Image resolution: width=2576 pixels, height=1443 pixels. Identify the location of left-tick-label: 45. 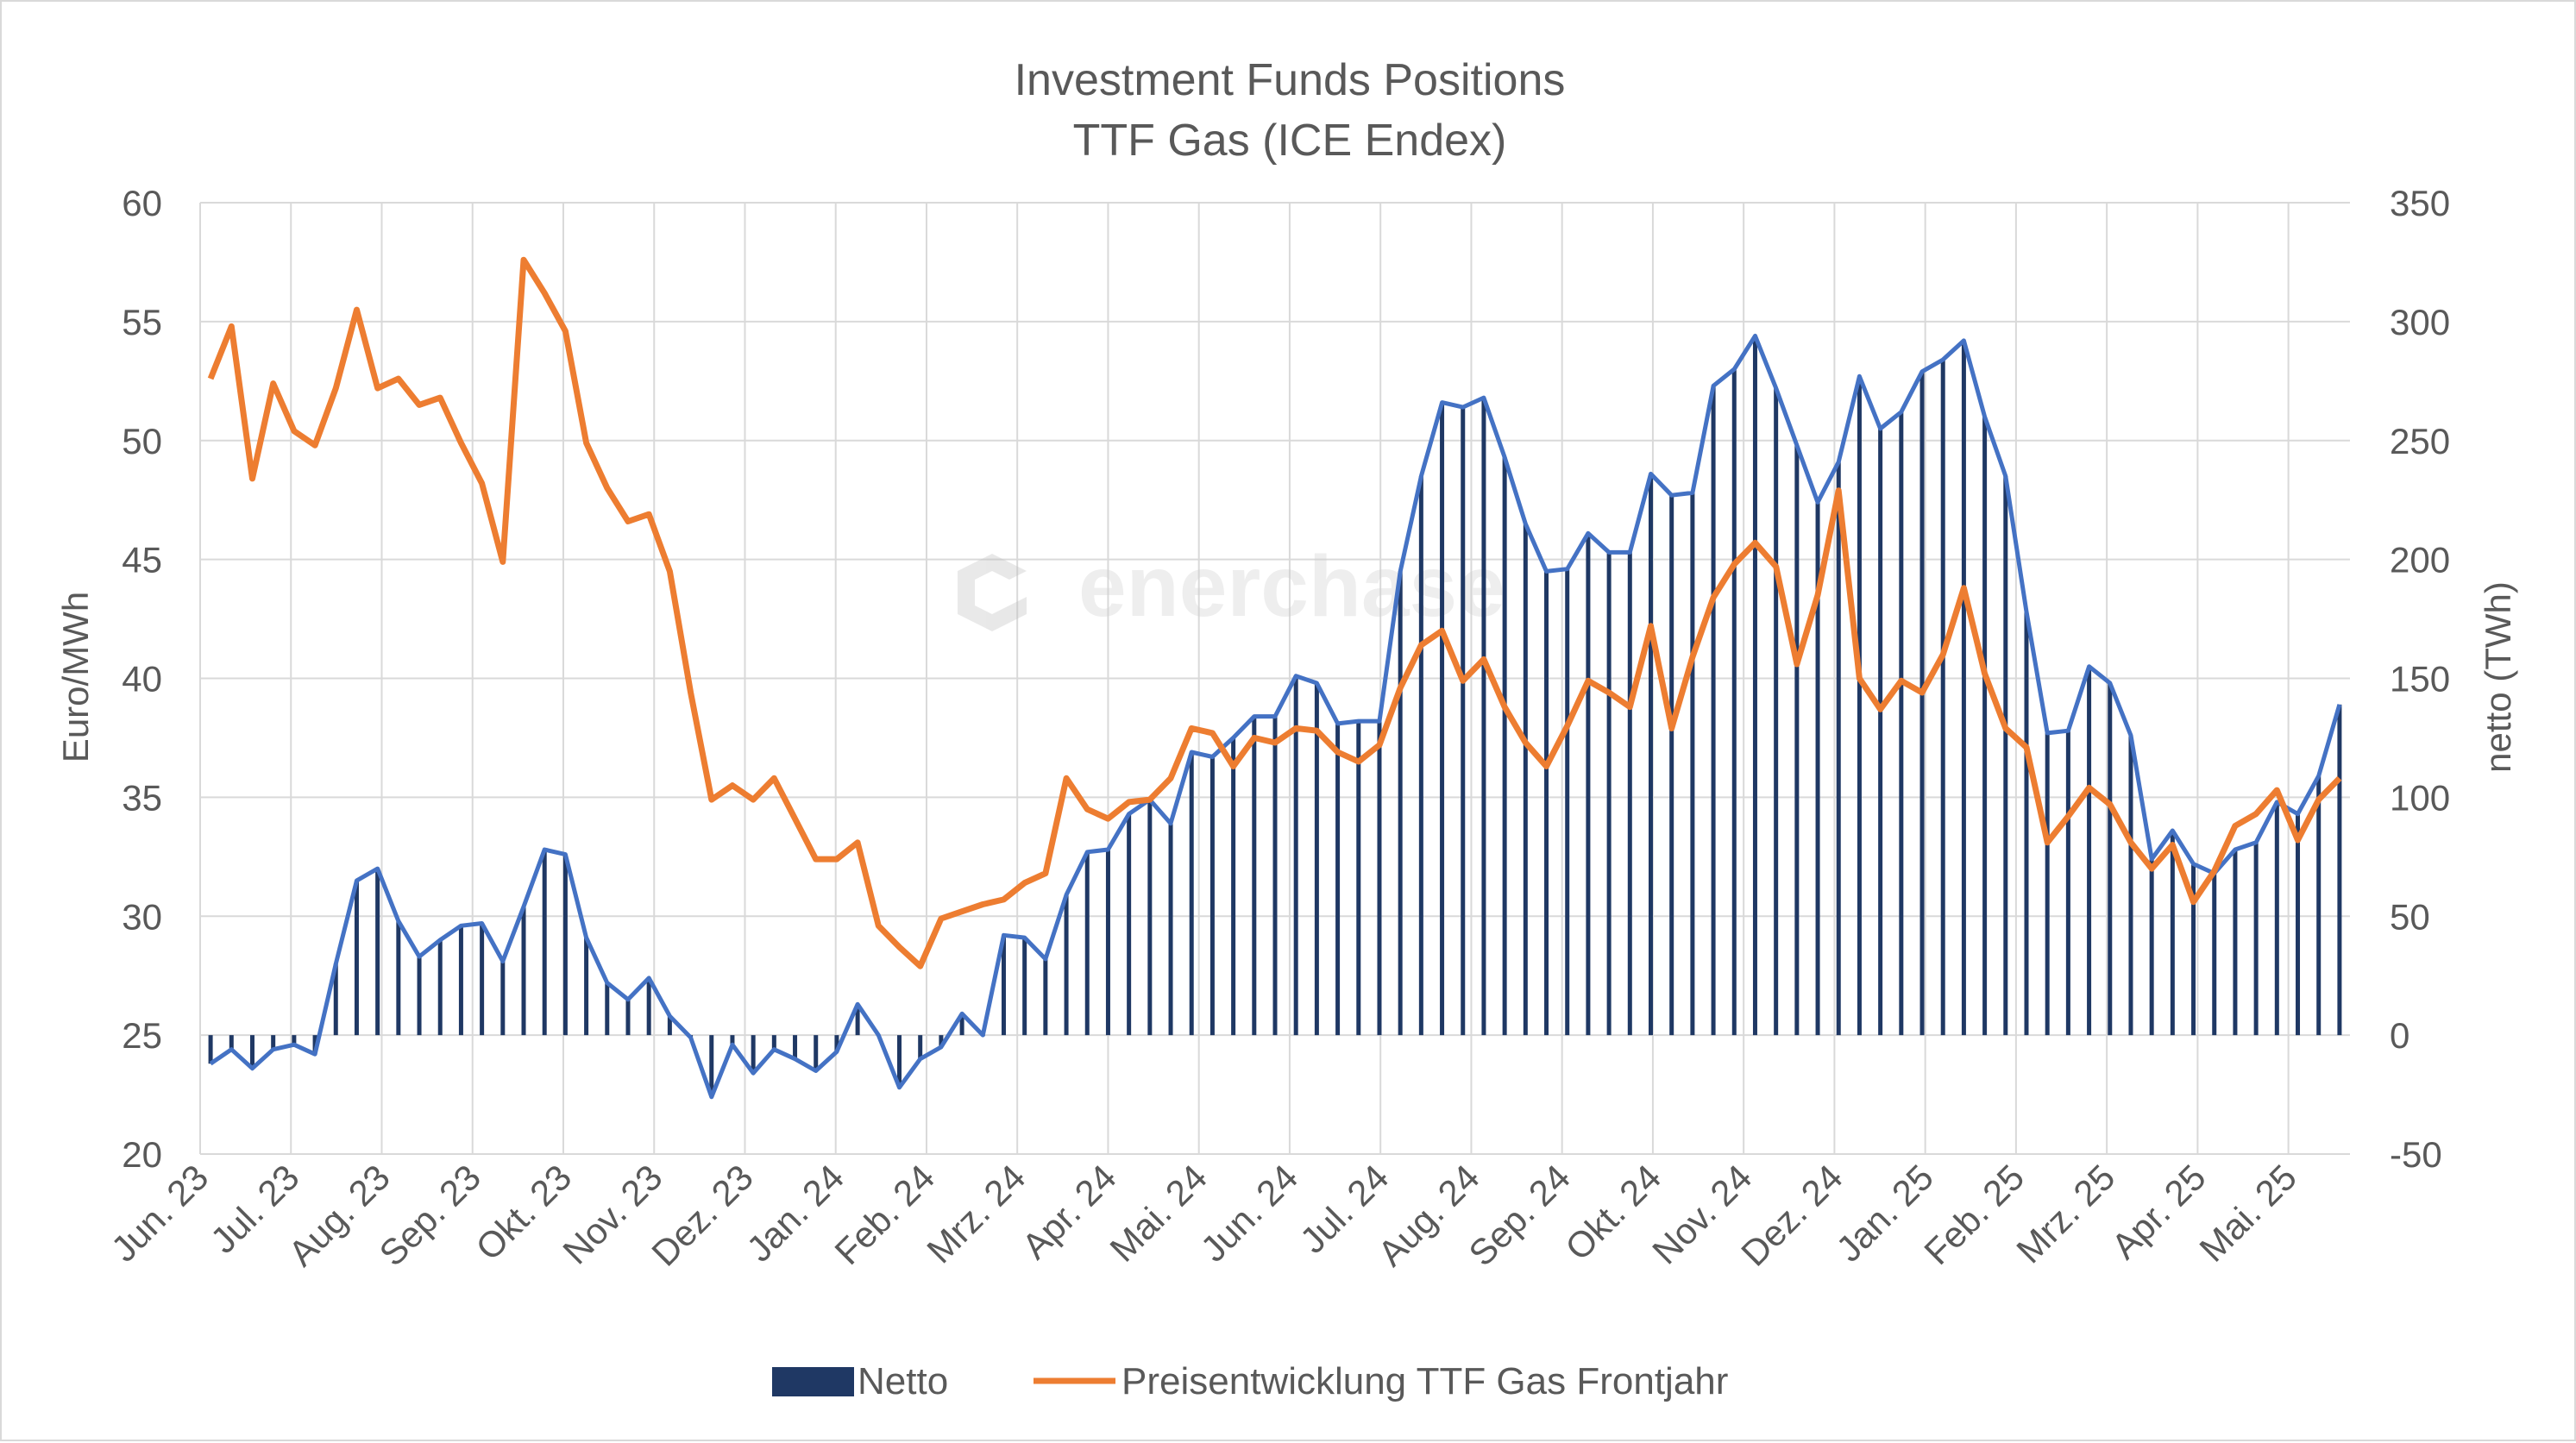
(142, 560).